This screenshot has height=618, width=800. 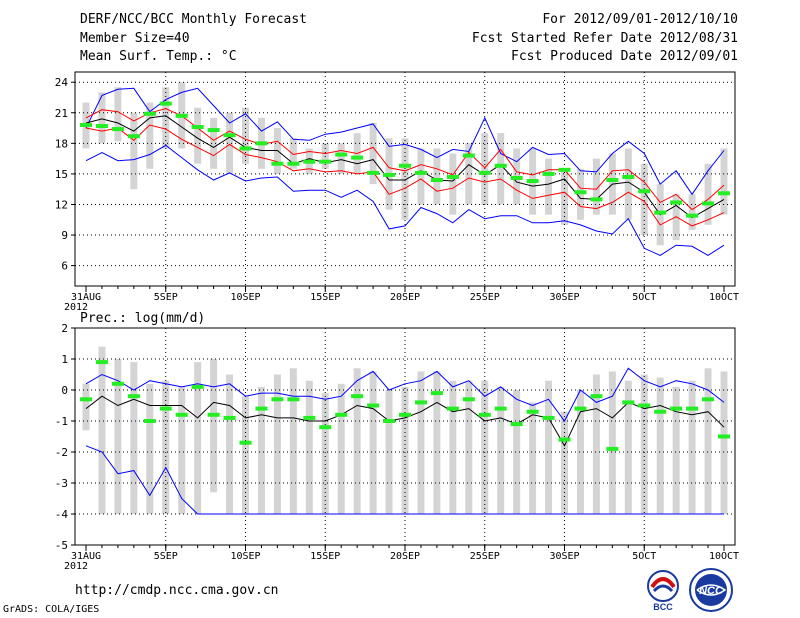 I want to click on prec-line-mean, so click(x=405, y=421).